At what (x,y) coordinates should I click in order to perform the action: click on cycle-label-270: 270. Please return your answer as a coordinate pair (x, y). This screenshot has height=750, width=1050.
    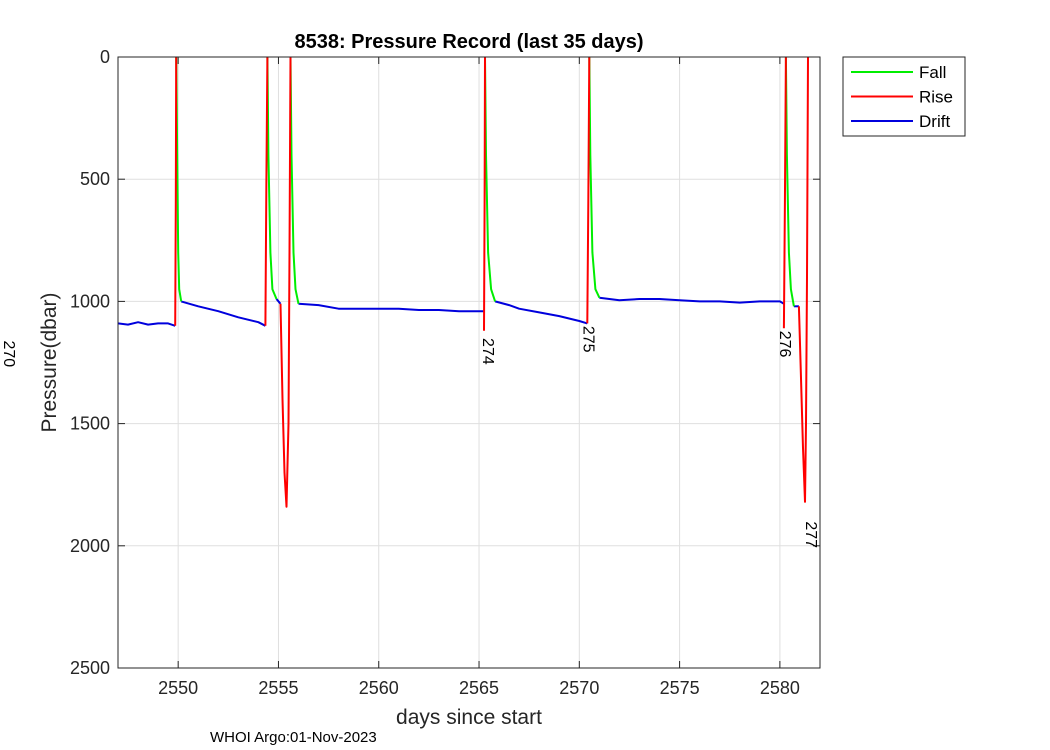
    Looking at the image, I should click on (8, 354).